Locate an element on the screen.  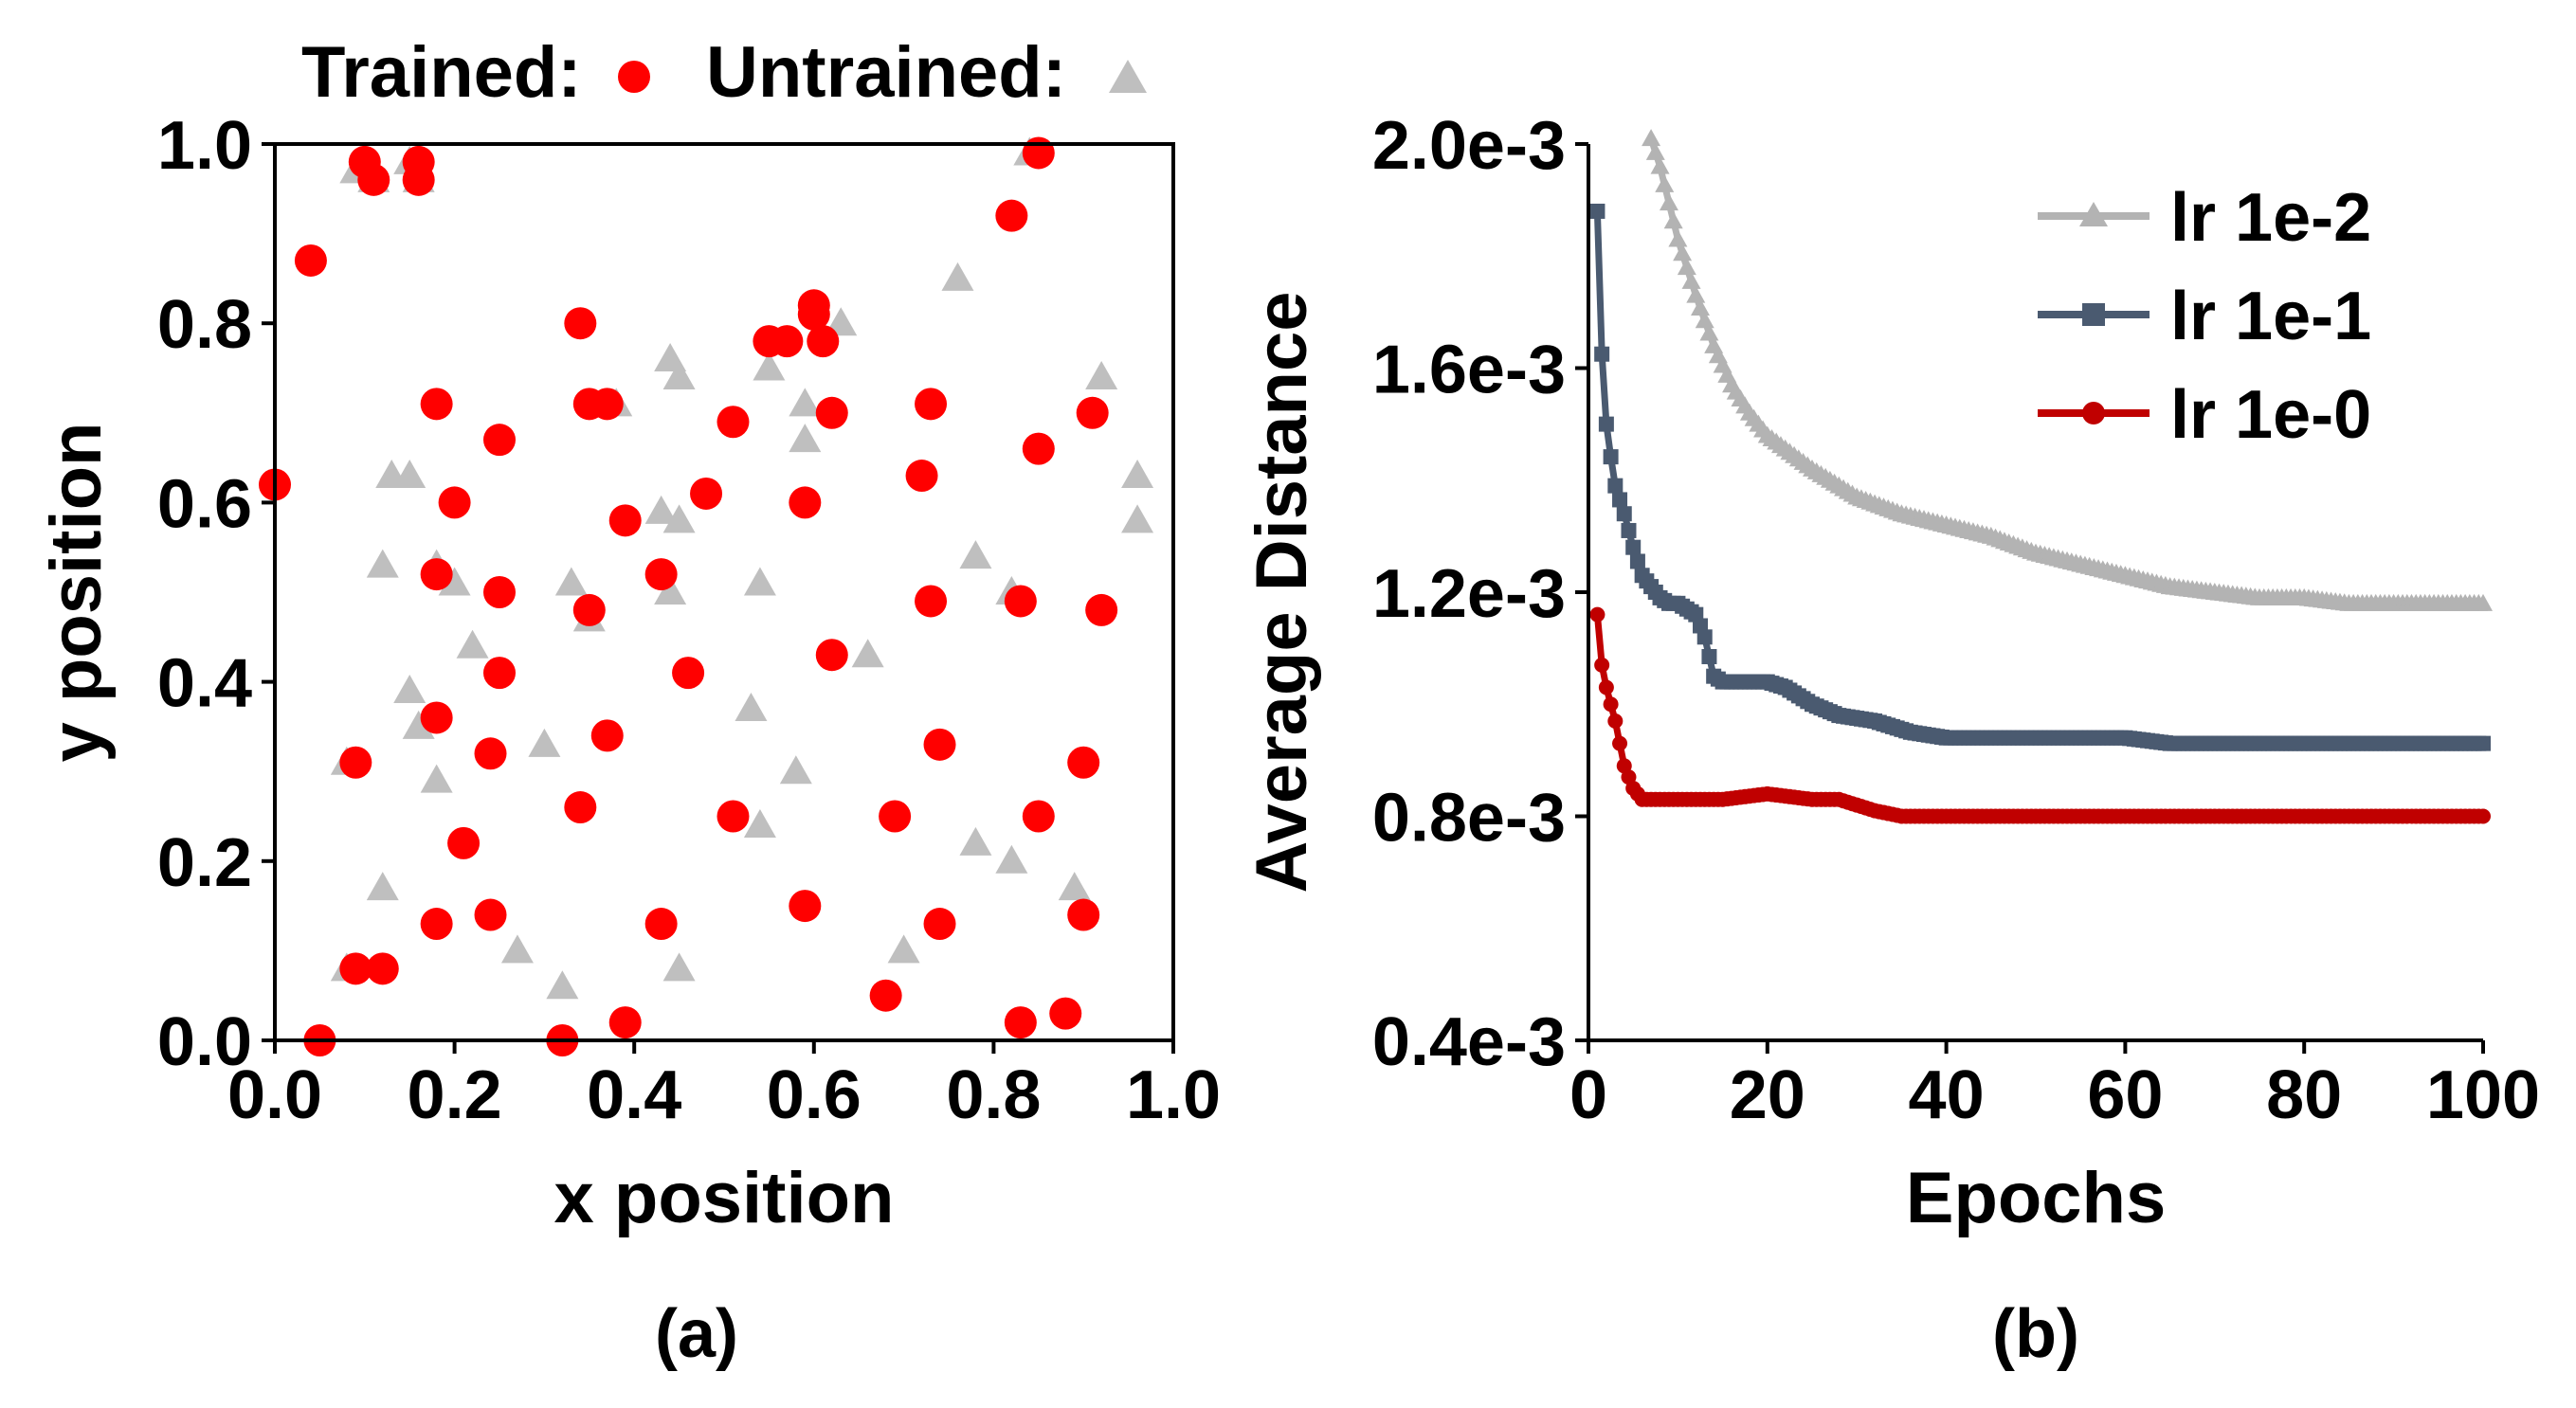
panel-label-a: (a) is located at coordinates (696, 1334).